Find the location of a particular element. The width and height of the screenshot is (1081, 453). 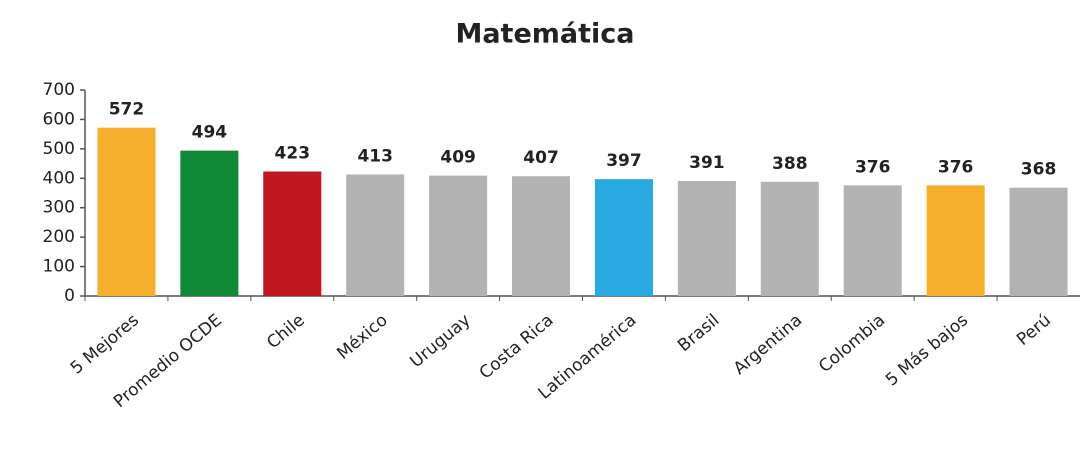

x-tick-label: Perú is located at coordinates (1034, 330).